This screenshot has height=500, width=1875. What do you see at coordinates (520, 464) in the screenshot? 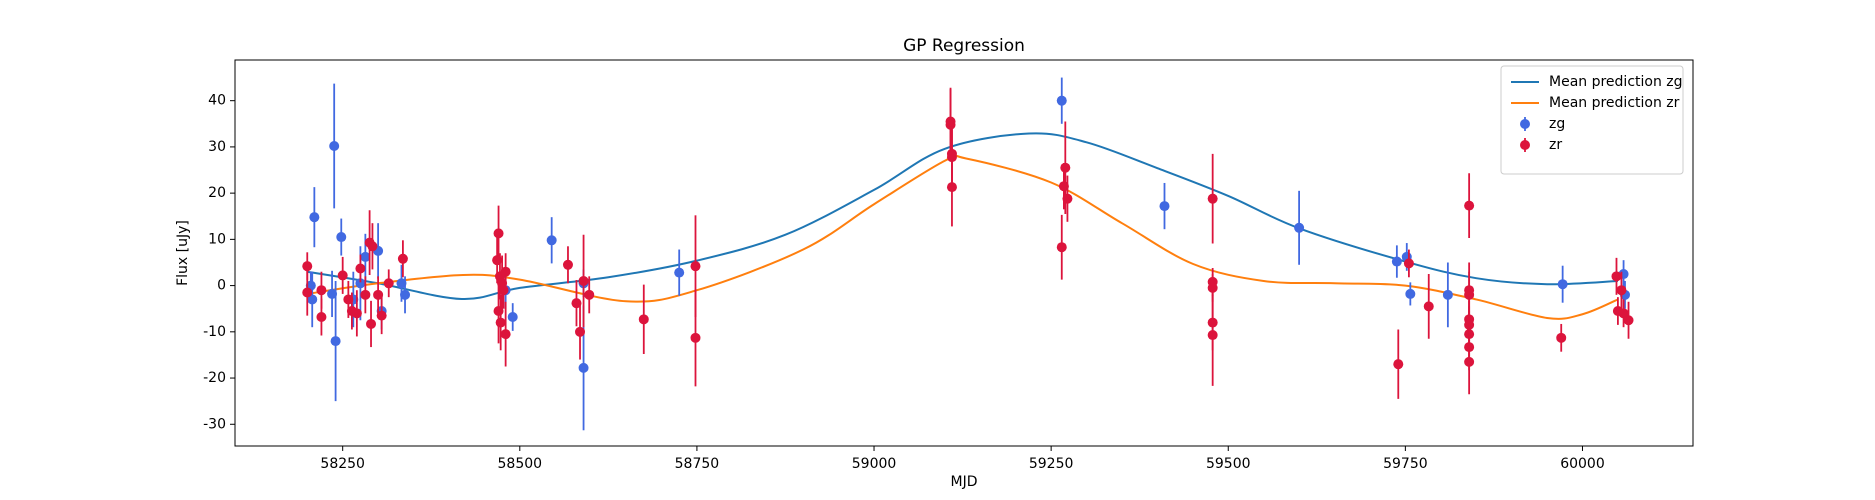
I see `x-tick-label: 58500` at bounding box center [520, 464].